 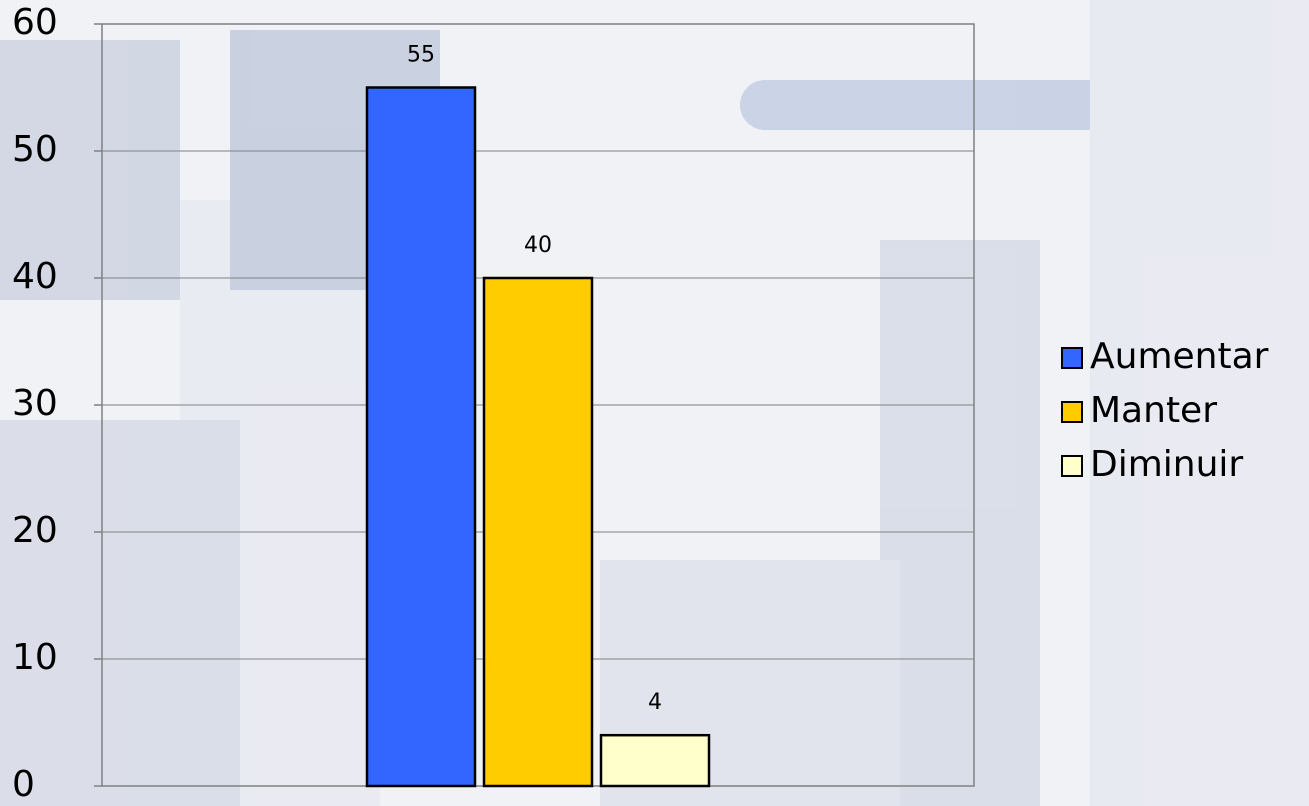 What do you see at coordinates (35, 530) in the screenshot?
I see `y-tick-label: 20` at bounding box center [35, 530].